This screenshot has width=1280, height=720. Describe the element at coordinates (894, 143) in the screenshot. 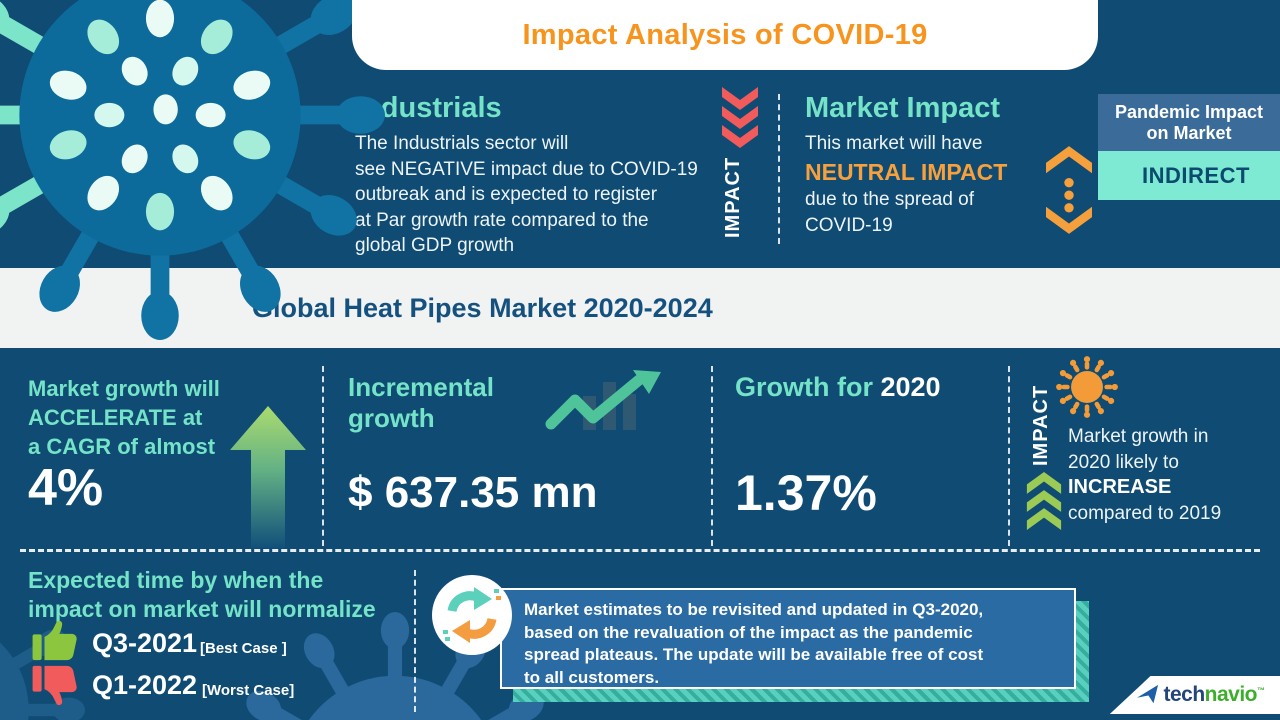

I see `market-impact-line: This market will have` at that location.